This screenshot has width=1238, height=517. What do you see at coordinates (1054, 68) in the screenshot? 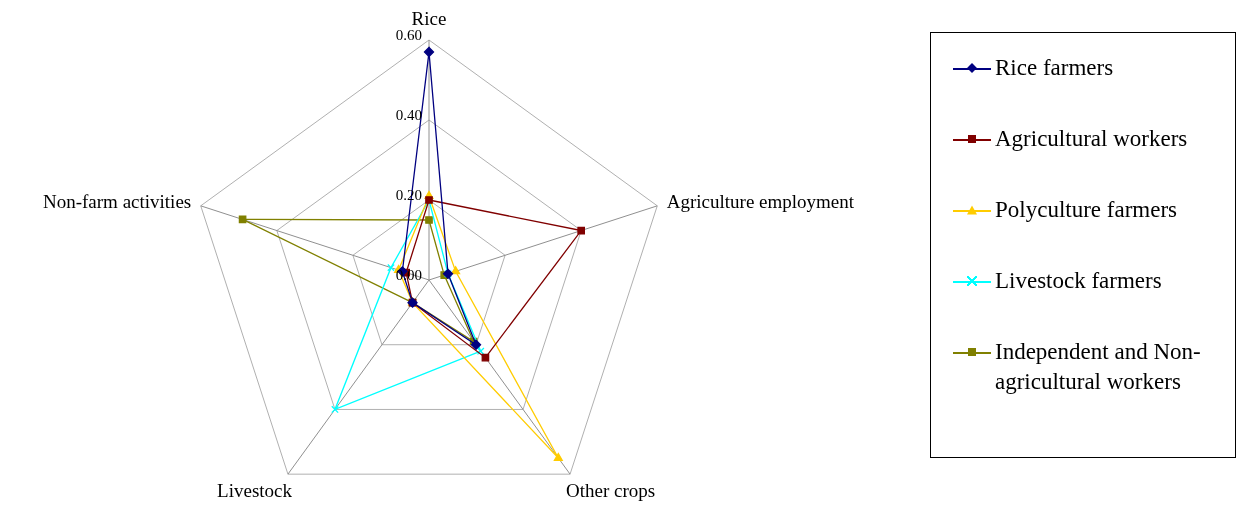
I see `legend-label: Rice farmers` at bounding box center [1054, 68].